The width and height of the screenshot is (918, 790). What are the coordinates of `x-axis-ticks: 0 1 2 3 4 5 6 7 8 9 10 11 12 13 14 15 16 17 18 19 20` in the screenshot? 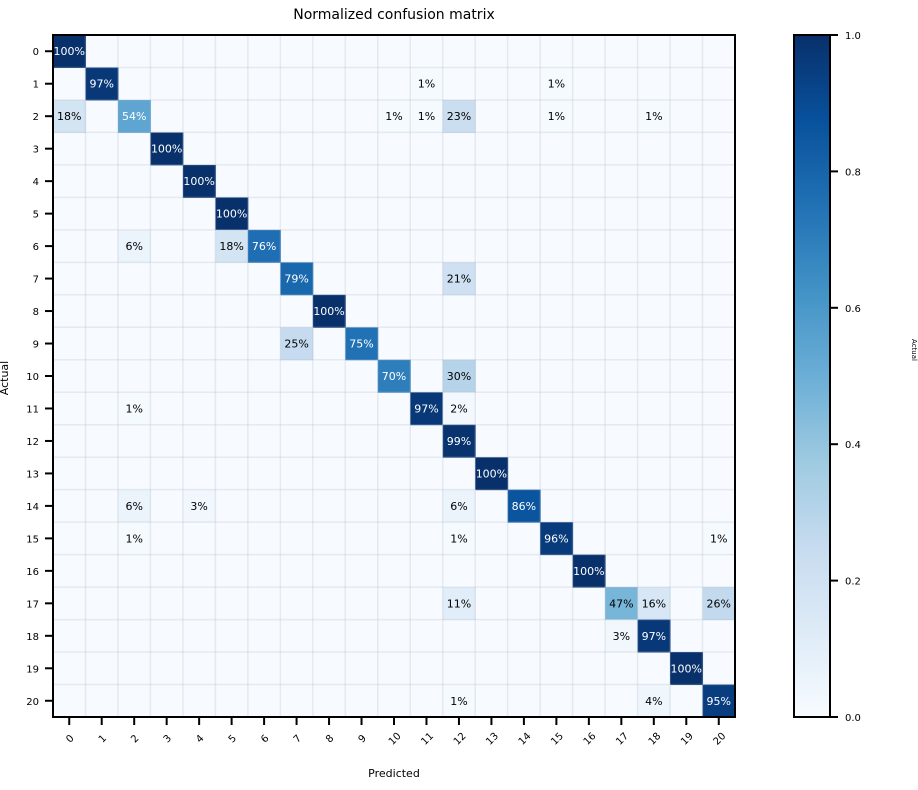 It's located at (396, 732).